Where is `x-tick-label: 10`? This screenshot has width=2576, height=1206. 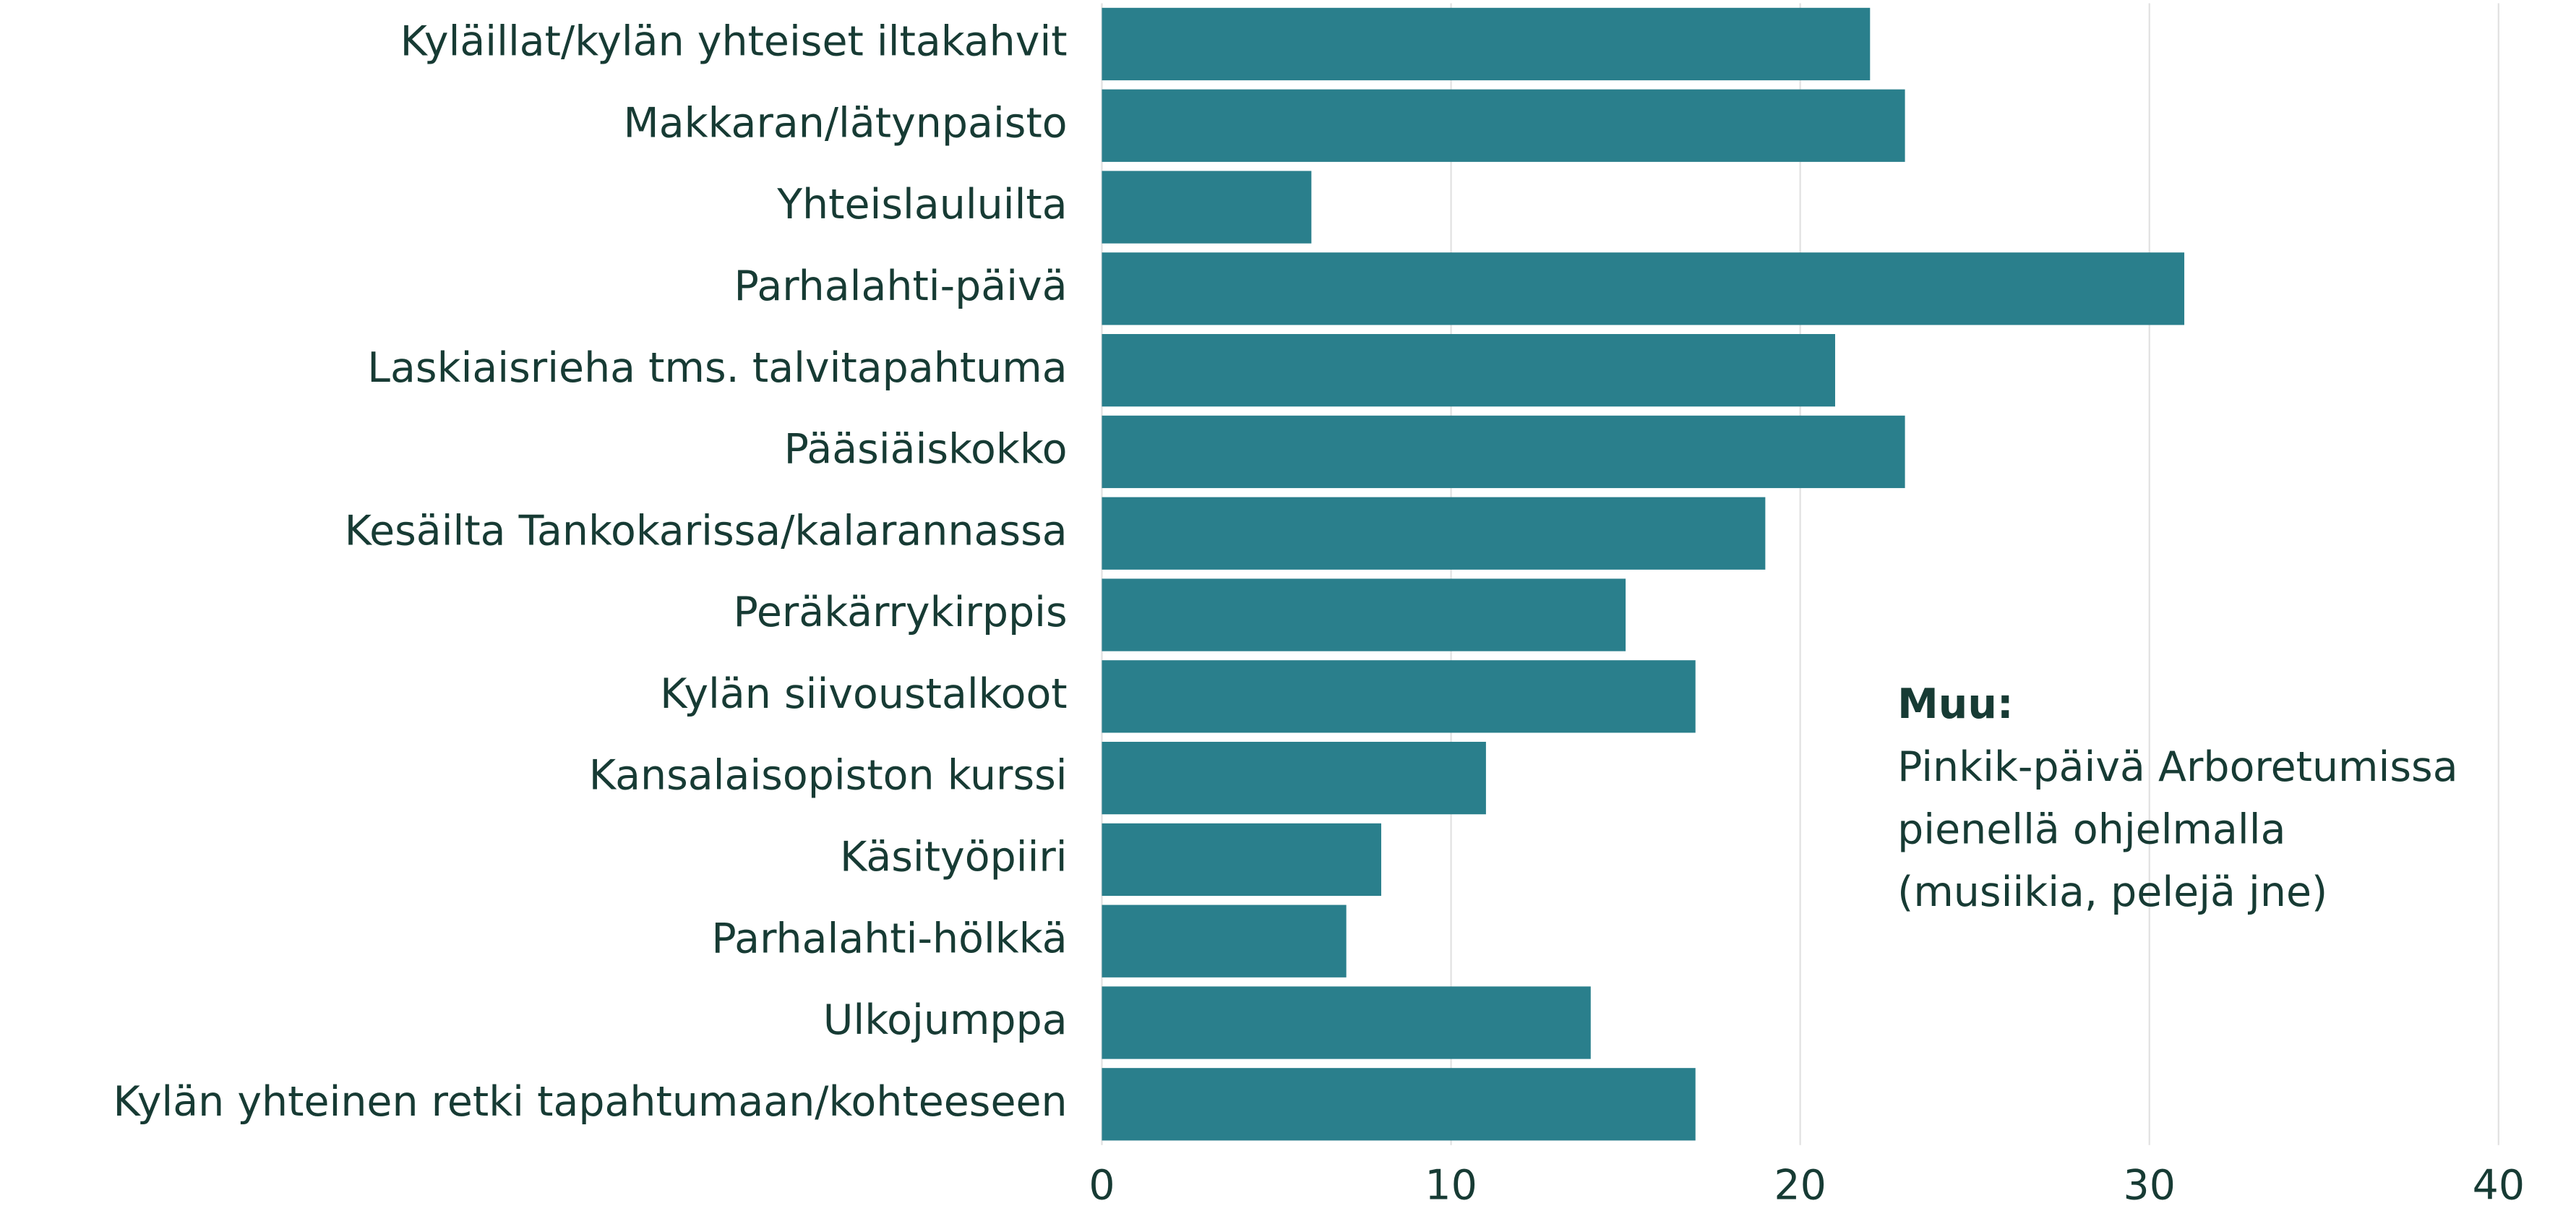 x-tick-label: 10 is located at coordinates (1451, 1184).